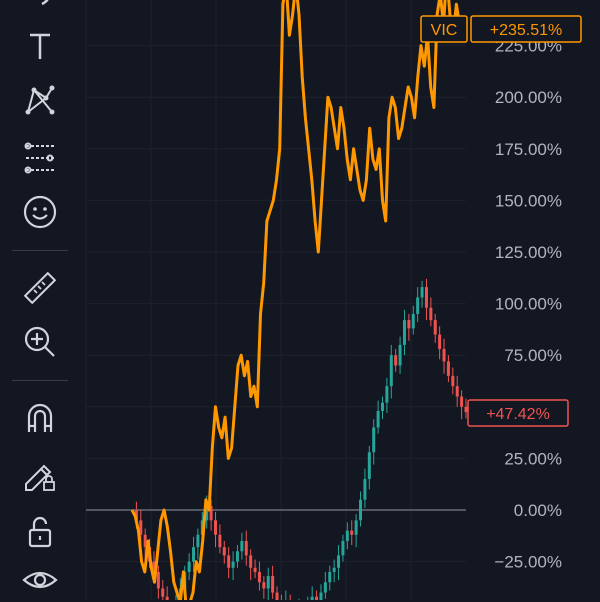 The image size is (600, 602). I want to click on fib-levels-icon, so click(40, 158).